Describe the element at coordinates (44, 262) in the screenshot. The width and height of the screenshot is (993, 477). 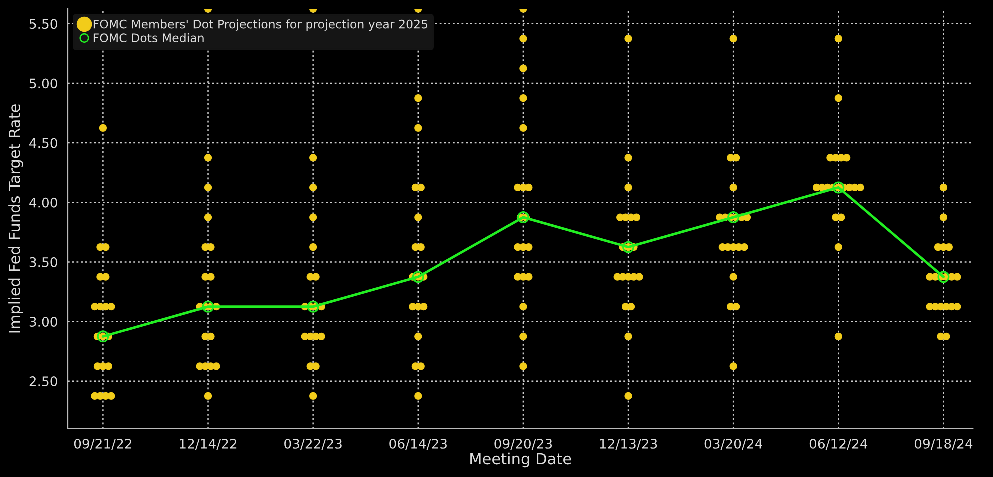
I see `y-tick-label: 3.50` at that location.